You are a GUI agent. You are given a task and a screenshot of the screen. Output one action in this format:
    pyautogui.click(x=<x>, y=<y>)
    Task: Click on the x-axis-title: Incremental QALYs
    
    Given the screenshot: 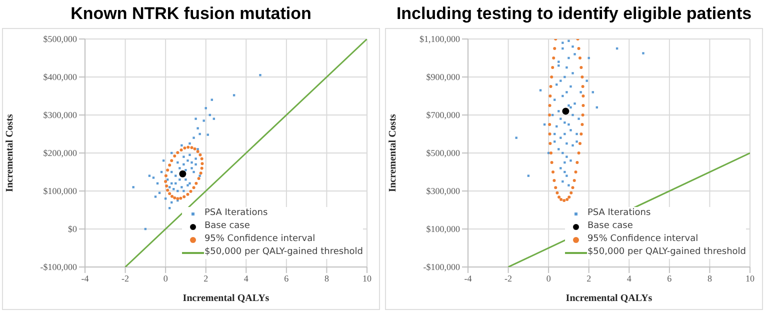 What is the action you would take?
    pyautogui.click(x=226, y=298)
    